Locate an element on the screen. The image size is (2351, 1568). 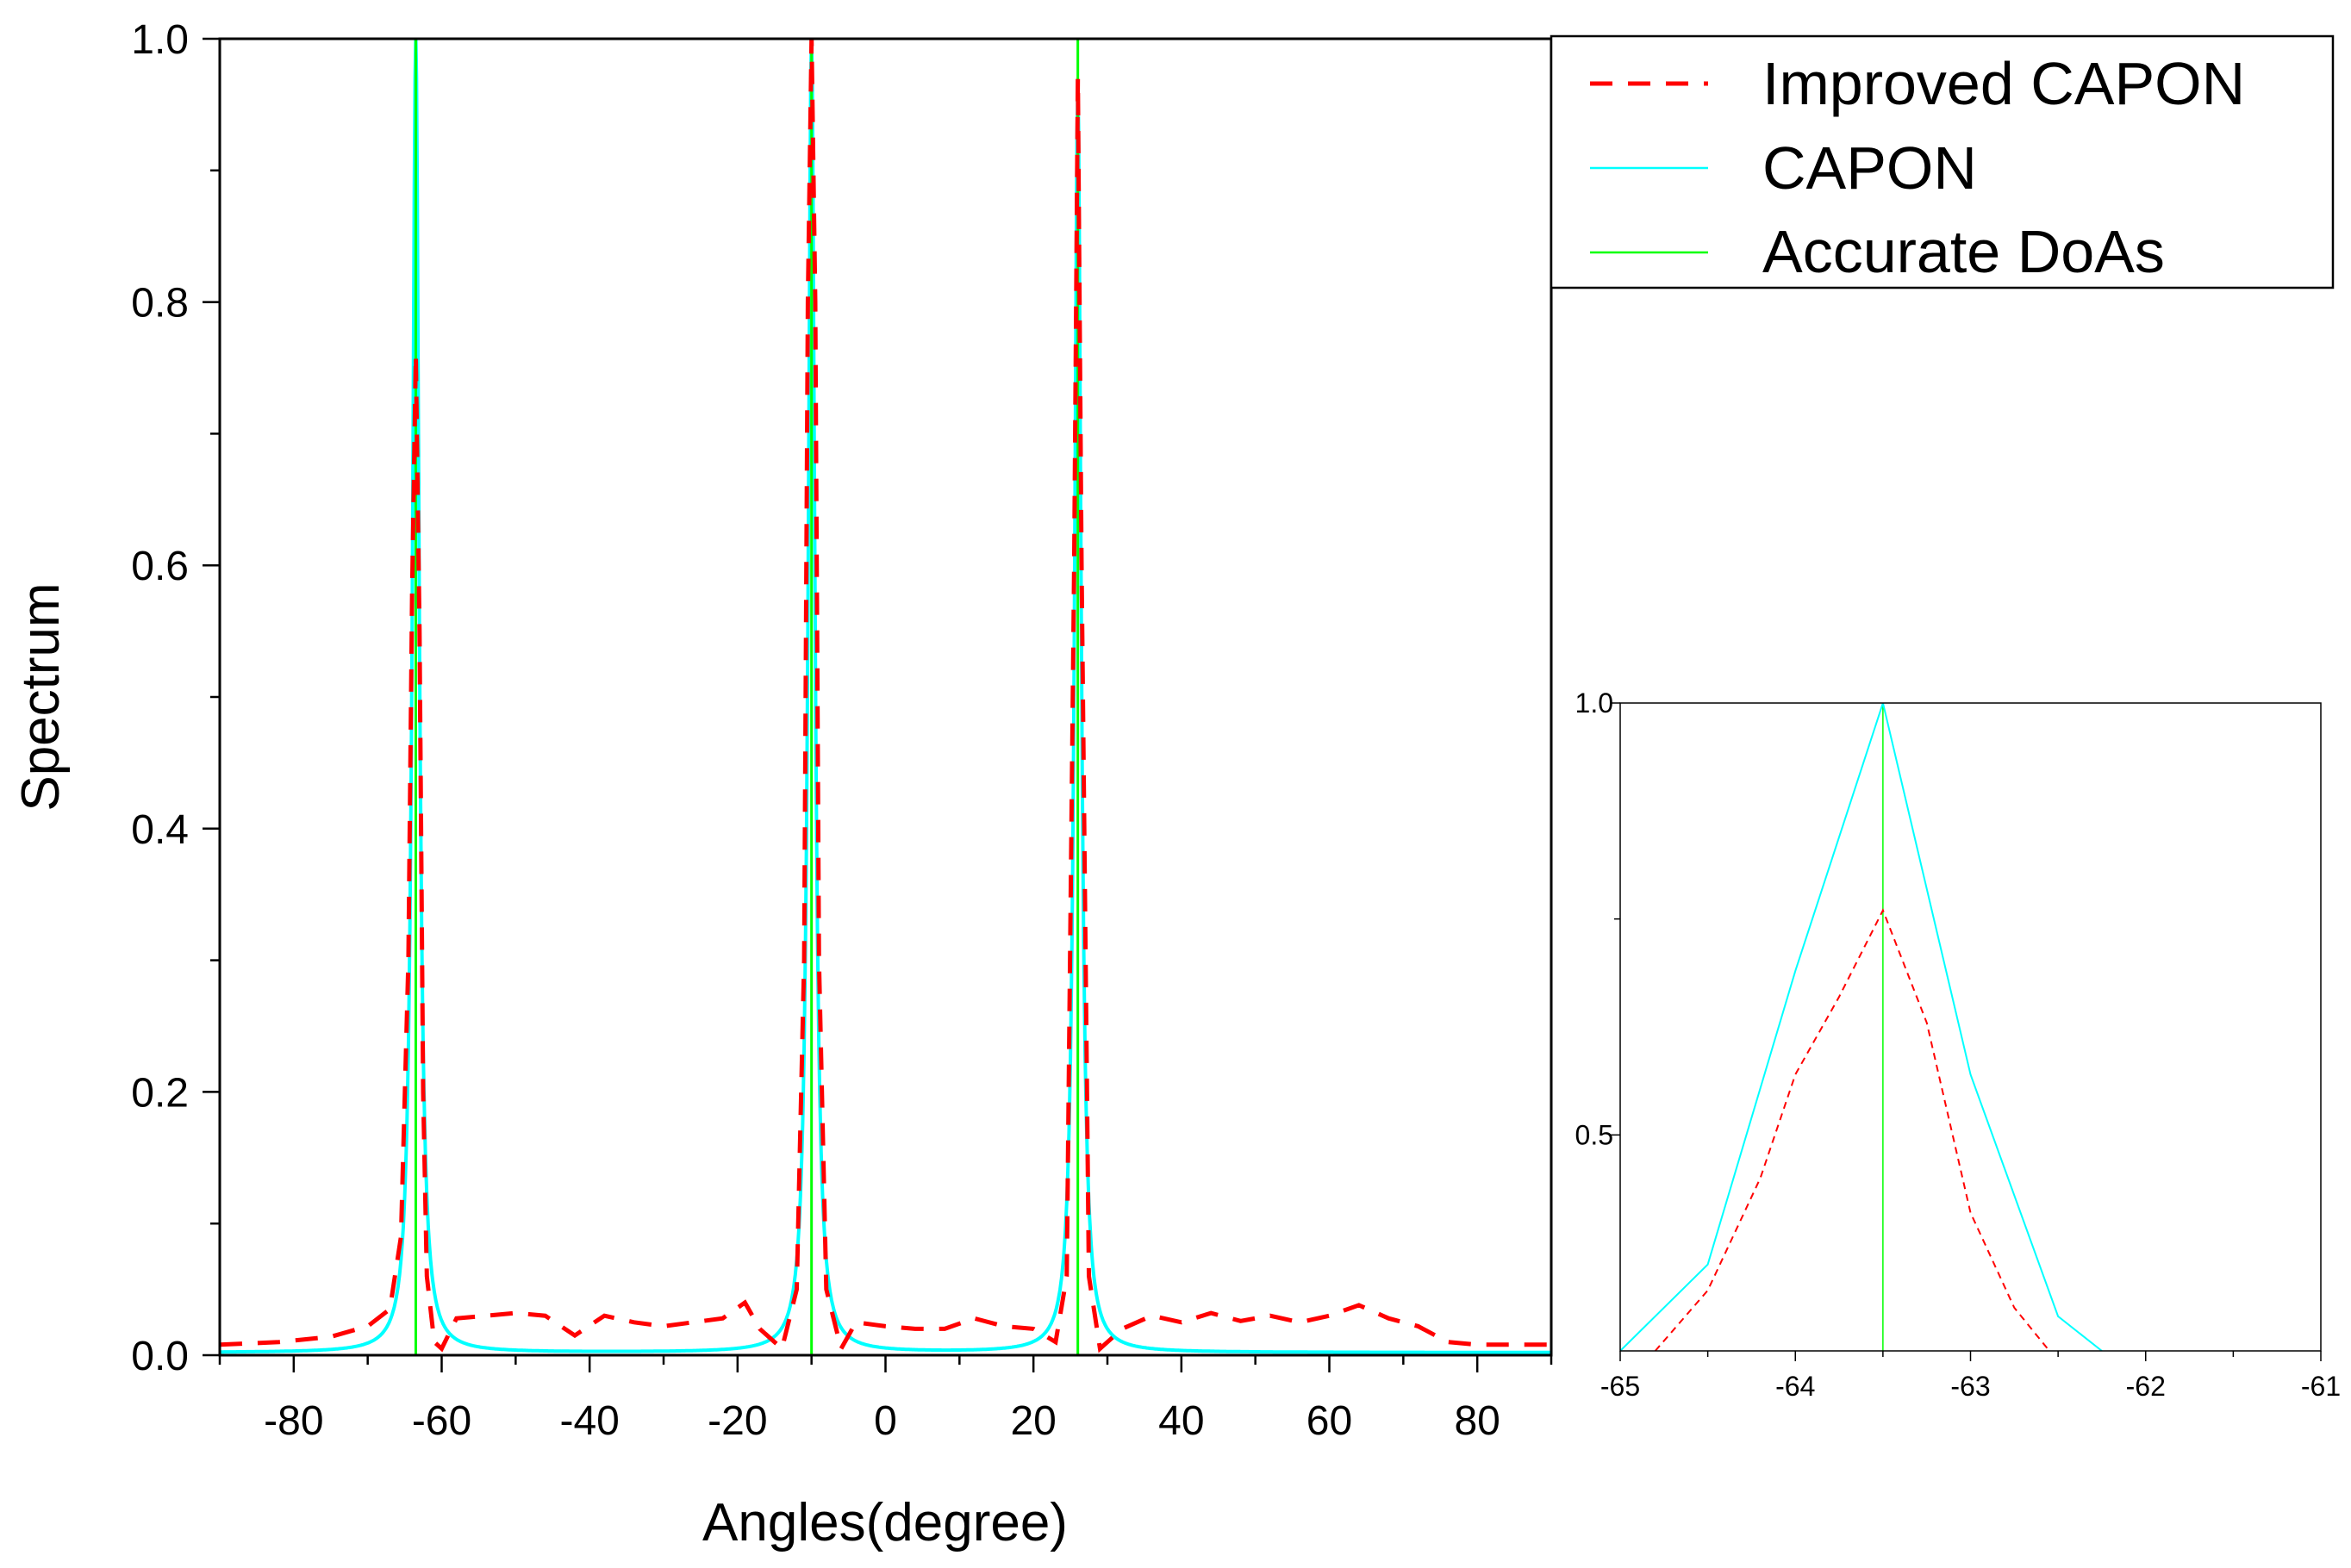
legend-box is located at coordinates (1942, 162).